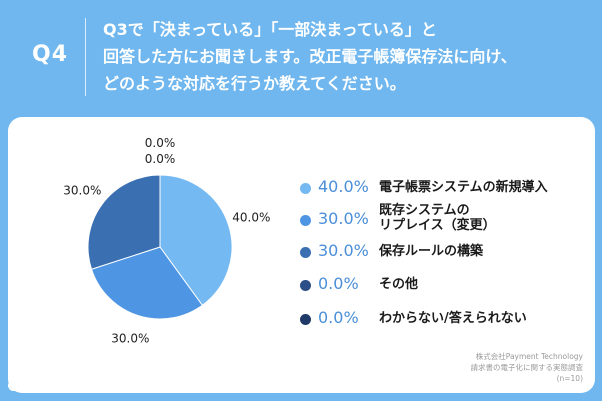  Describe the element at coordinates (431, 251) in the screenshot. I see `legend-label-line: 保存ルールの構築` at that location.